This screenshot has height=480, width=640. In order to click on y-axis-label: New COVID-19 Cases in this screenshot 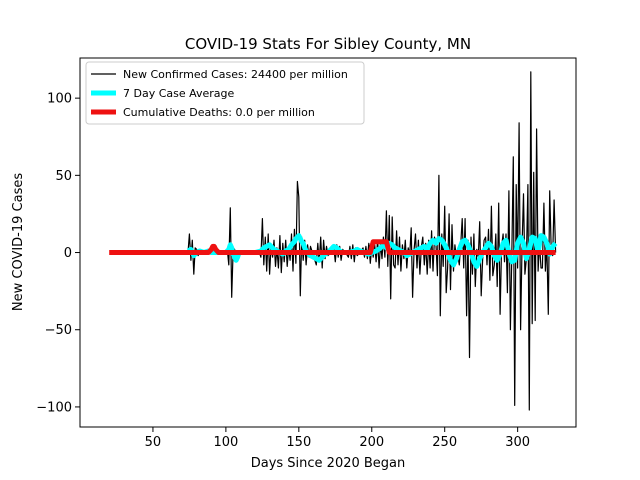, I will do `click(18, 242)`.